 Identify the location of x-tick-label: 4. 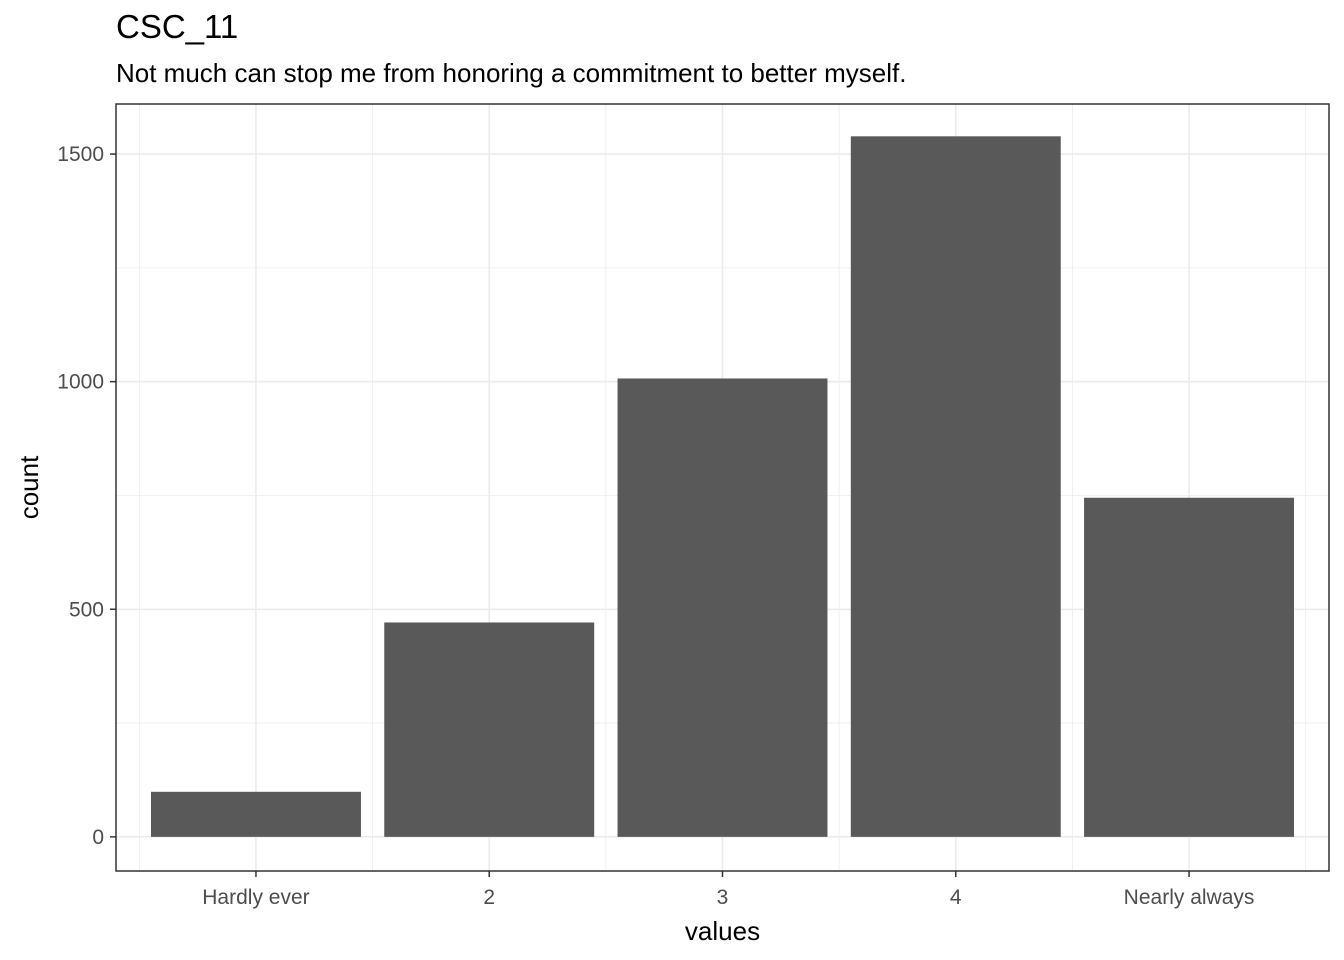
(956, 897).